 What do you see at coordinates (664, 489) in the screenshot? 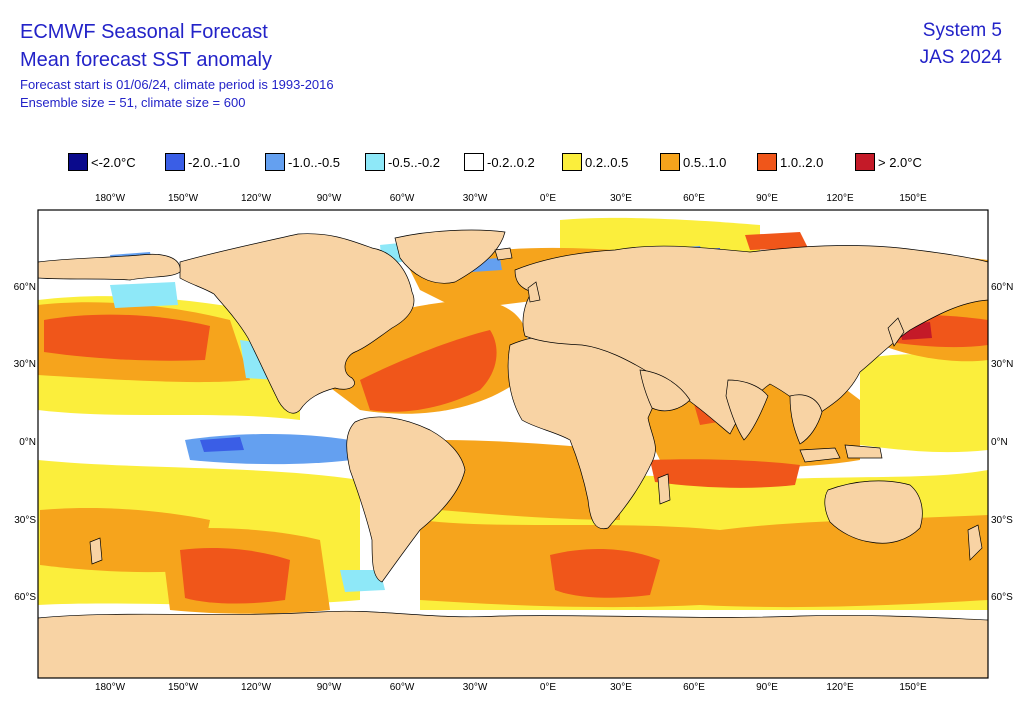
I see `madagascar` at bounding box center [664, 489].